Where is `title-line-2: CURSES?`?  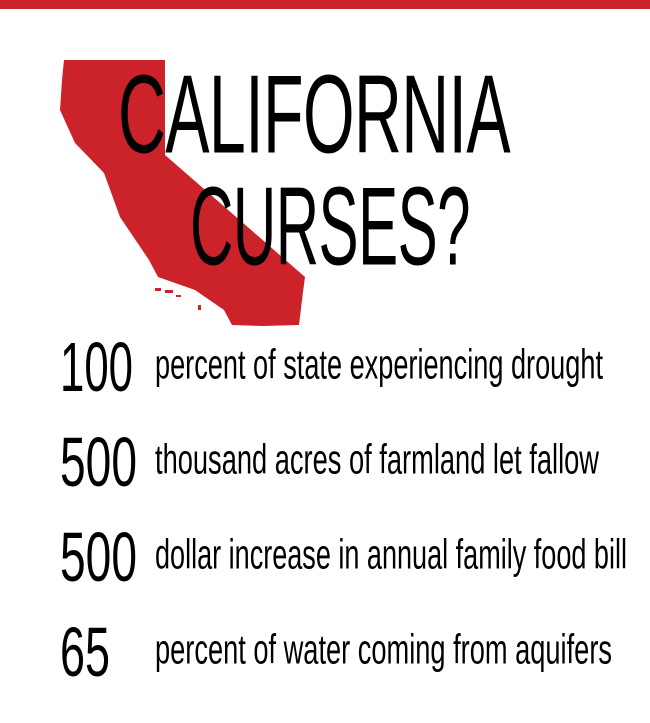
title-line-2: CURSES? is located at coordinates (330, 225).